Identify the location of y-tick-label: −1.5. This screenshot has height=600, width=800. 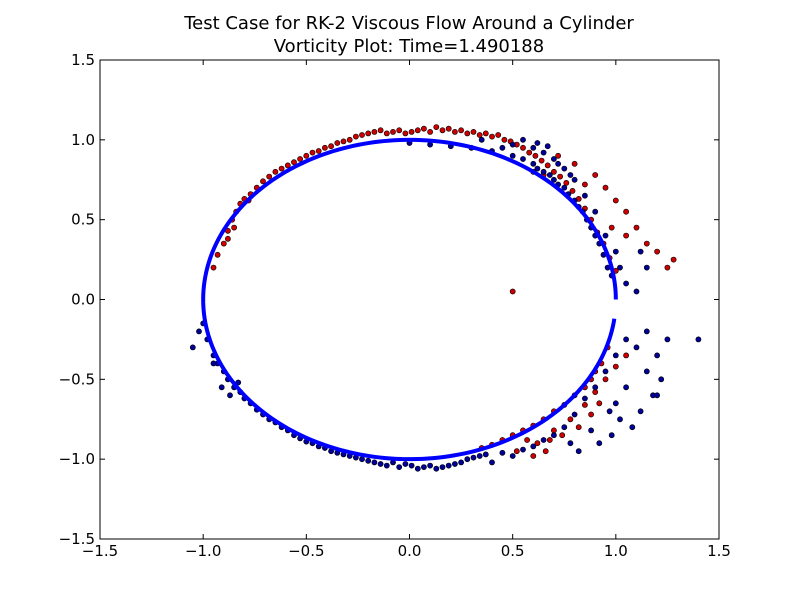
(77, 539).